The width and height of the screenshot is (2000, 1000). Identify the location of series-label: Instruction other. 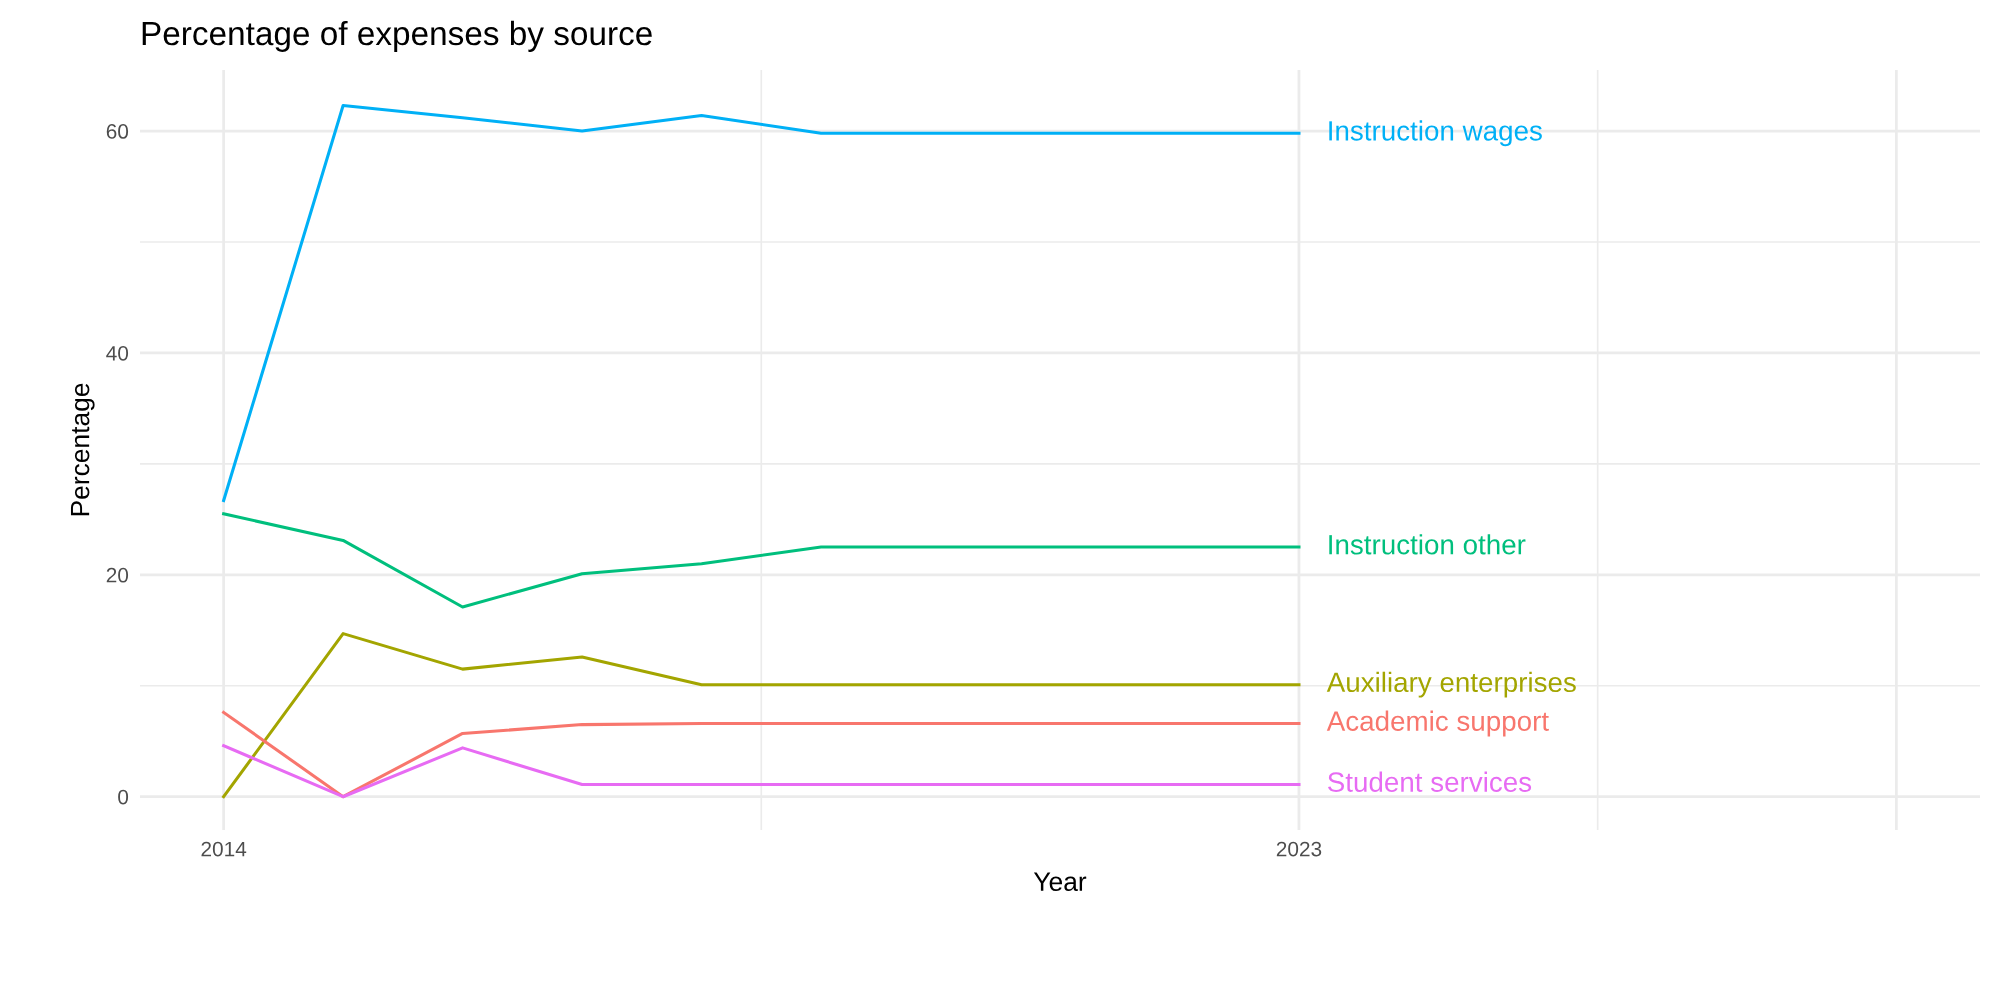
(1427, 544).